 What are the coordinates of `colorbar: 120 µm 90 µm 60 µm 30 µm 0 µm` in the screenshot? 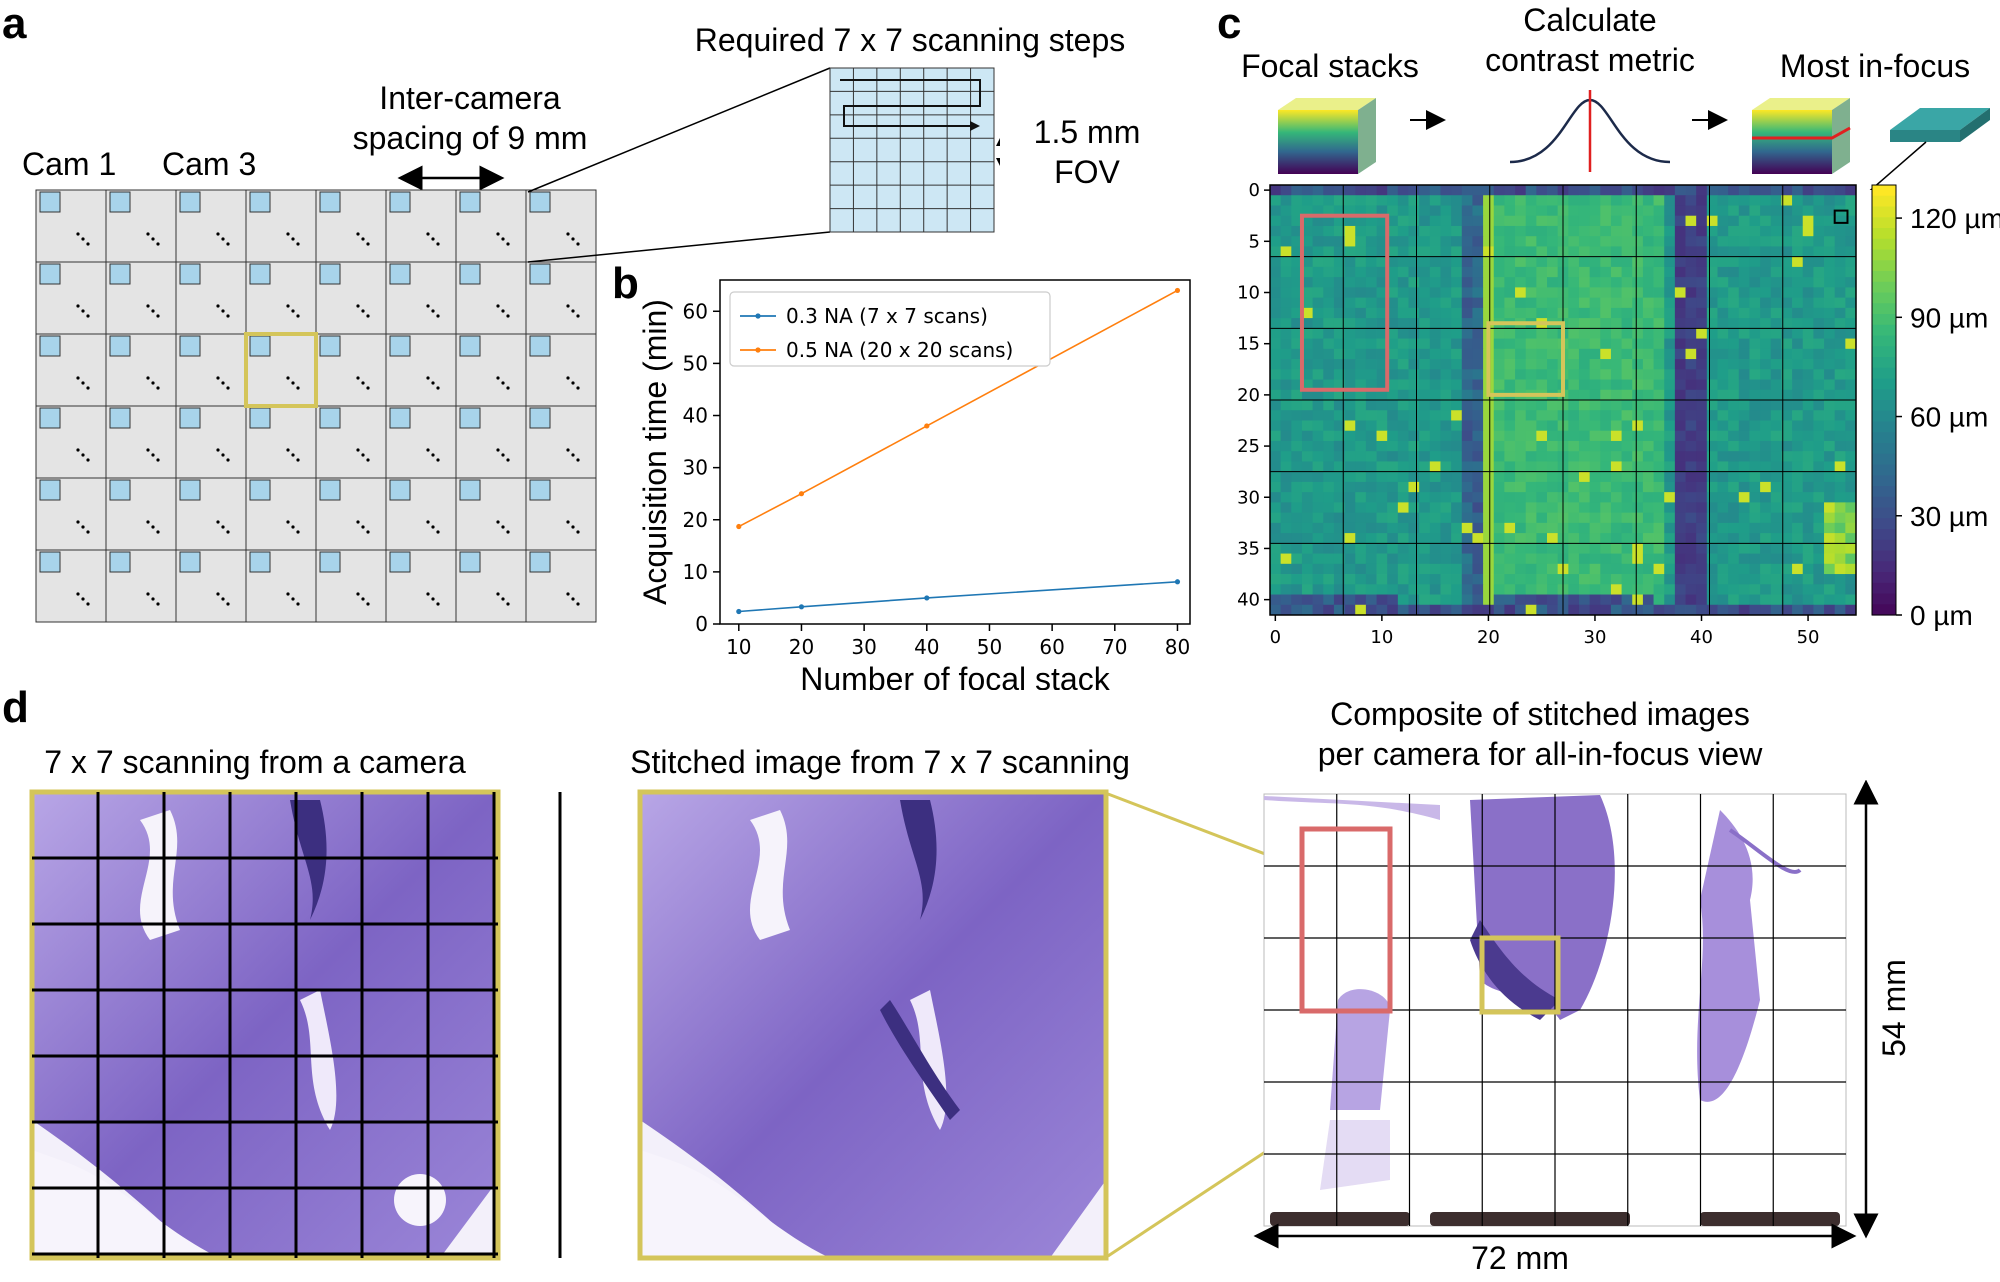 It's located at (1935, 407).